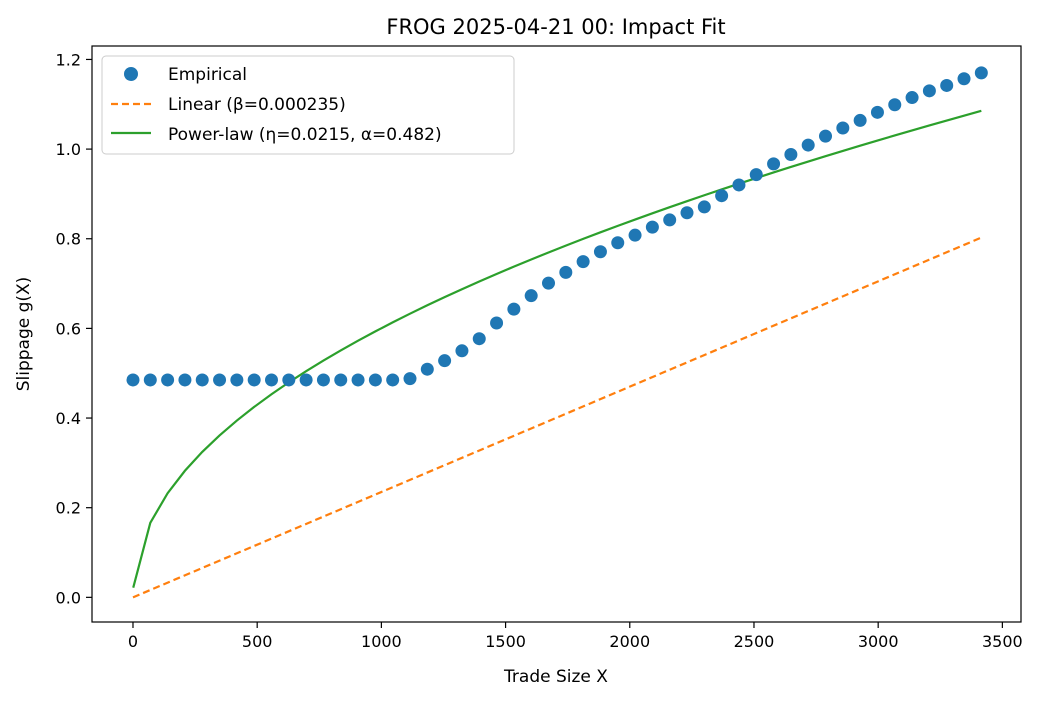  What do you see at coordinates (68, 239) in the screenshot?
I see `y-tick-label: 0.8` at bounding box center [68, 239].